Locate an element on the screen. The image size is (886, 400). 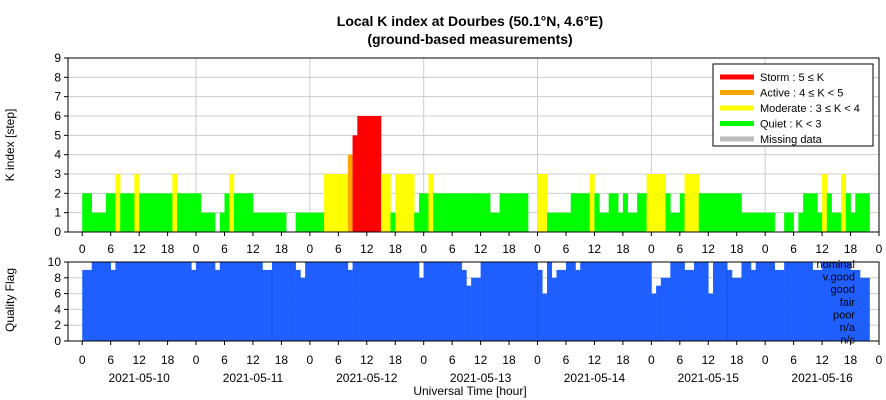
quality-y-axis: 0 2 46 8 10 is located at coordinates (58, 301).